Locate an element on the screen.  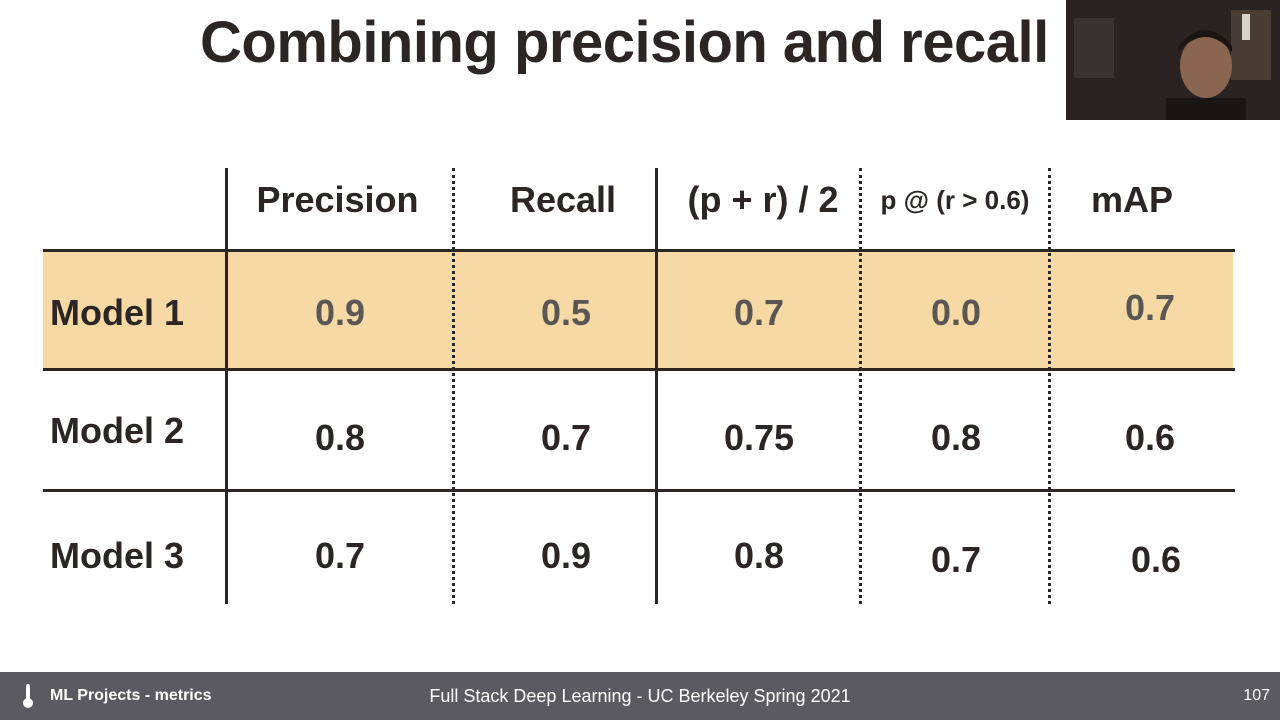
column-header-precision-at-recall: p @ (r > 0.6) is located at coordinates (955, 200).